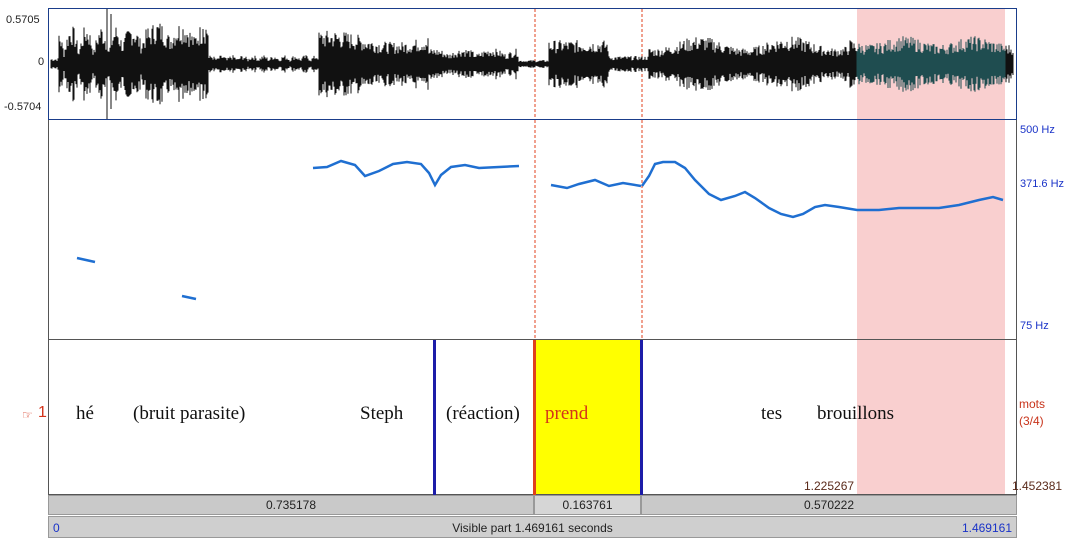  I want to click on pitch-cursor-label: 371.6 Hz, so click(1042, 184).